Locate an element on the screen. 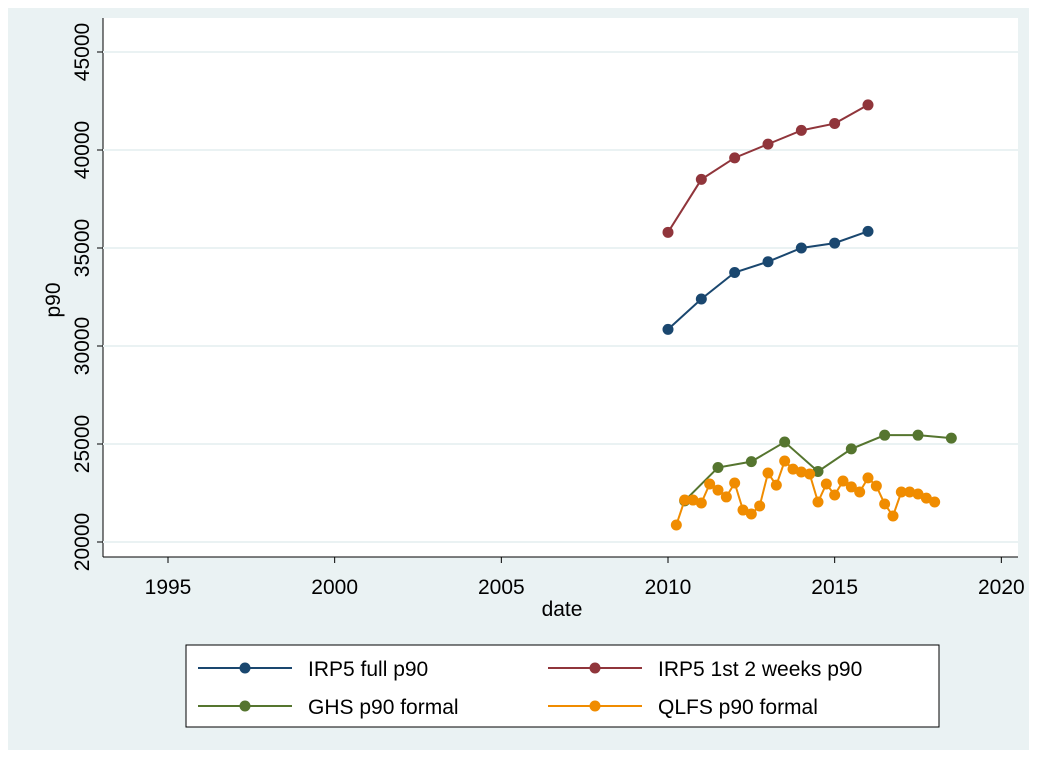 The height and width of the screenshot is (763, 1037). legend-label: IRP5 full p90 is located at coordinates (368, 669).